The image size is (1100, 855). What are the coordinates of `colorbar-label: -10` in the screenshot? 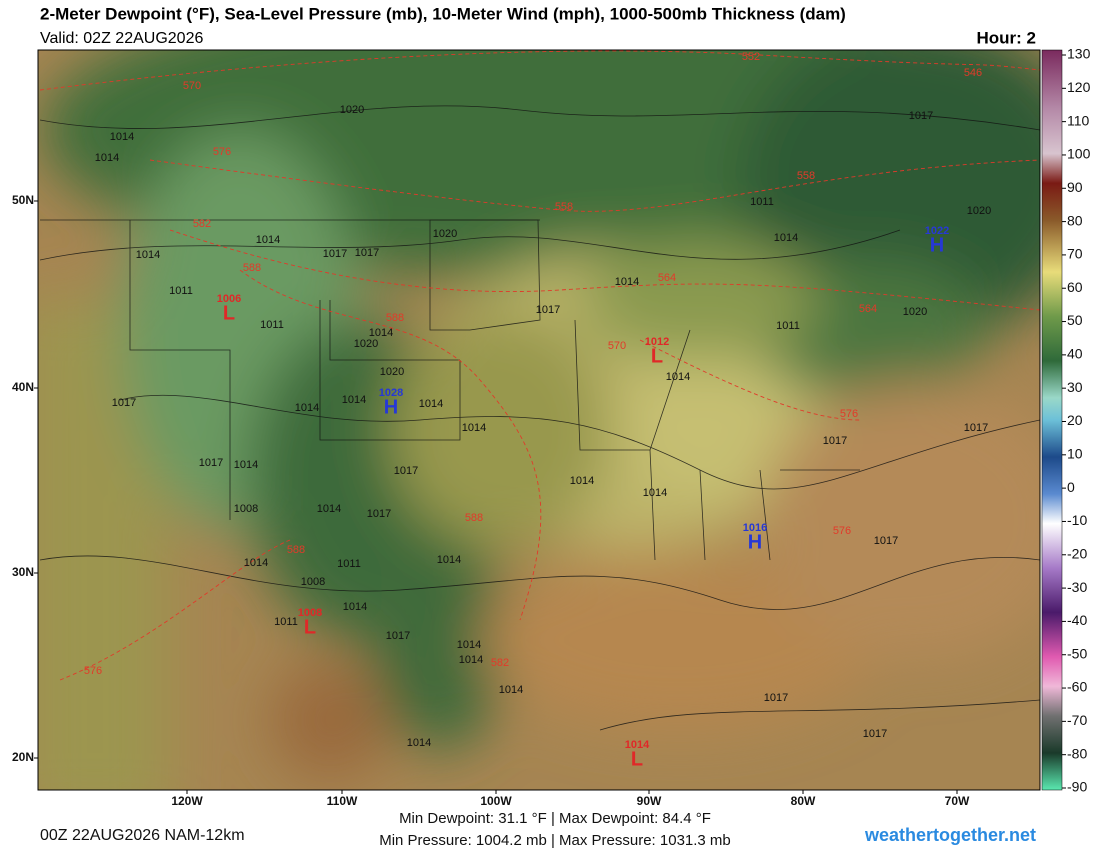 It's located at (1077, 520).